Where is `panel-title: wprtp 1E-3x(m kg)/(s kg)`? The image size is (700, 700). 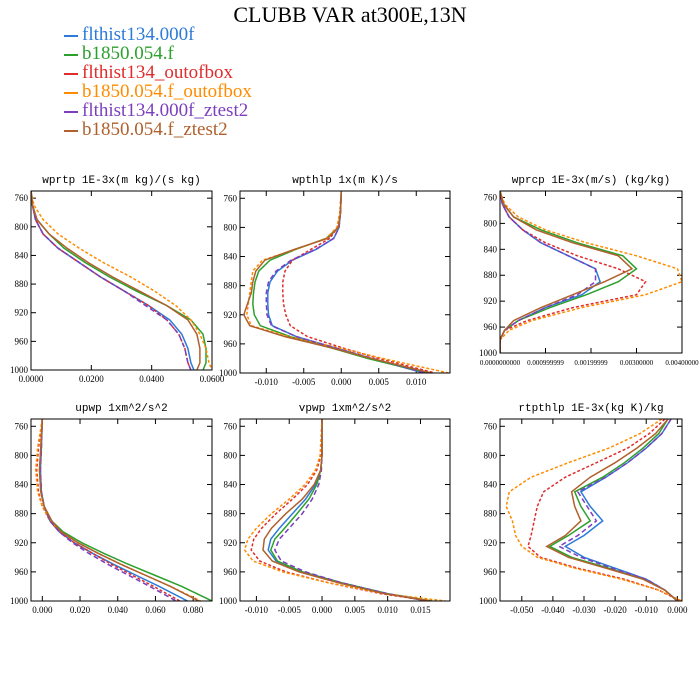
panel-title: wprtp 1E-3x(m kg)/(s kg) is located at coordinates (121, 181).